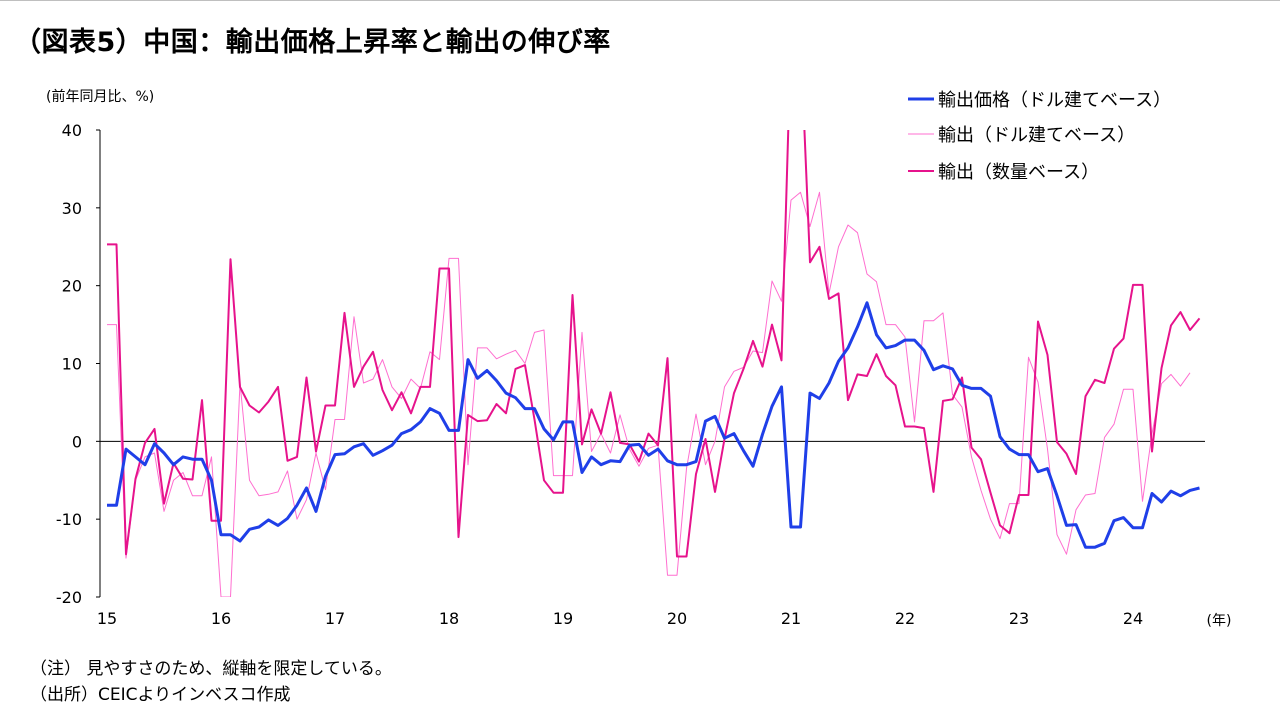  Describe the element at coordinates (107, 618) in the screenshot. I see `x-tick-label: 15` at that location.